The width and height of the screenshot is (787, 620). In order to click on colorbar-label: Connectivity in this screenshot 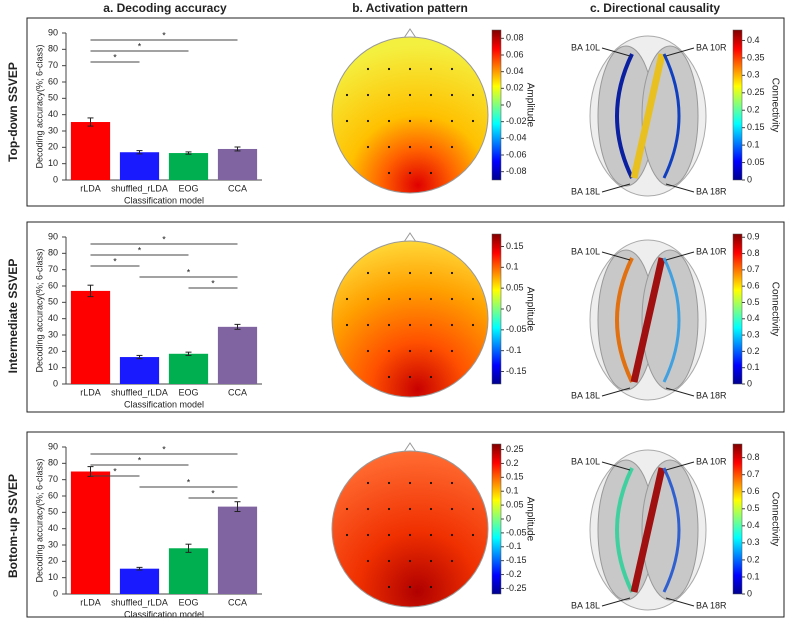, I will do `click(774, 309)`.